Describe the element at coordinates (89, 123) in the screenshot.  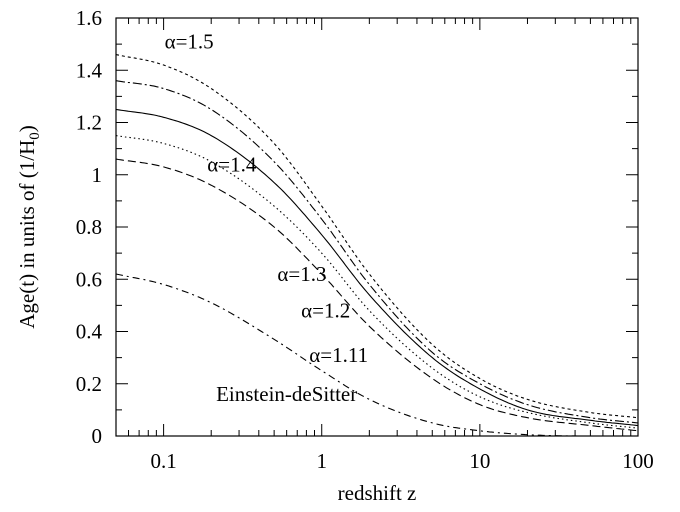
I see `y-tick-label: 1.2` at that location.